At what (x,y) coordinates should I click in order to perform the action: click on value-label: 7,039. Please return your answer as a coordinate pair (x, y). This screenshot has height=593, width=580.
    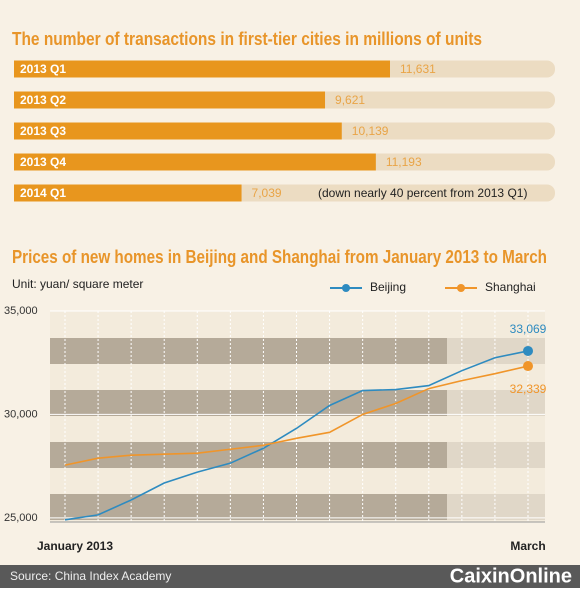
    Looking at the image, I should click on (267, 193).